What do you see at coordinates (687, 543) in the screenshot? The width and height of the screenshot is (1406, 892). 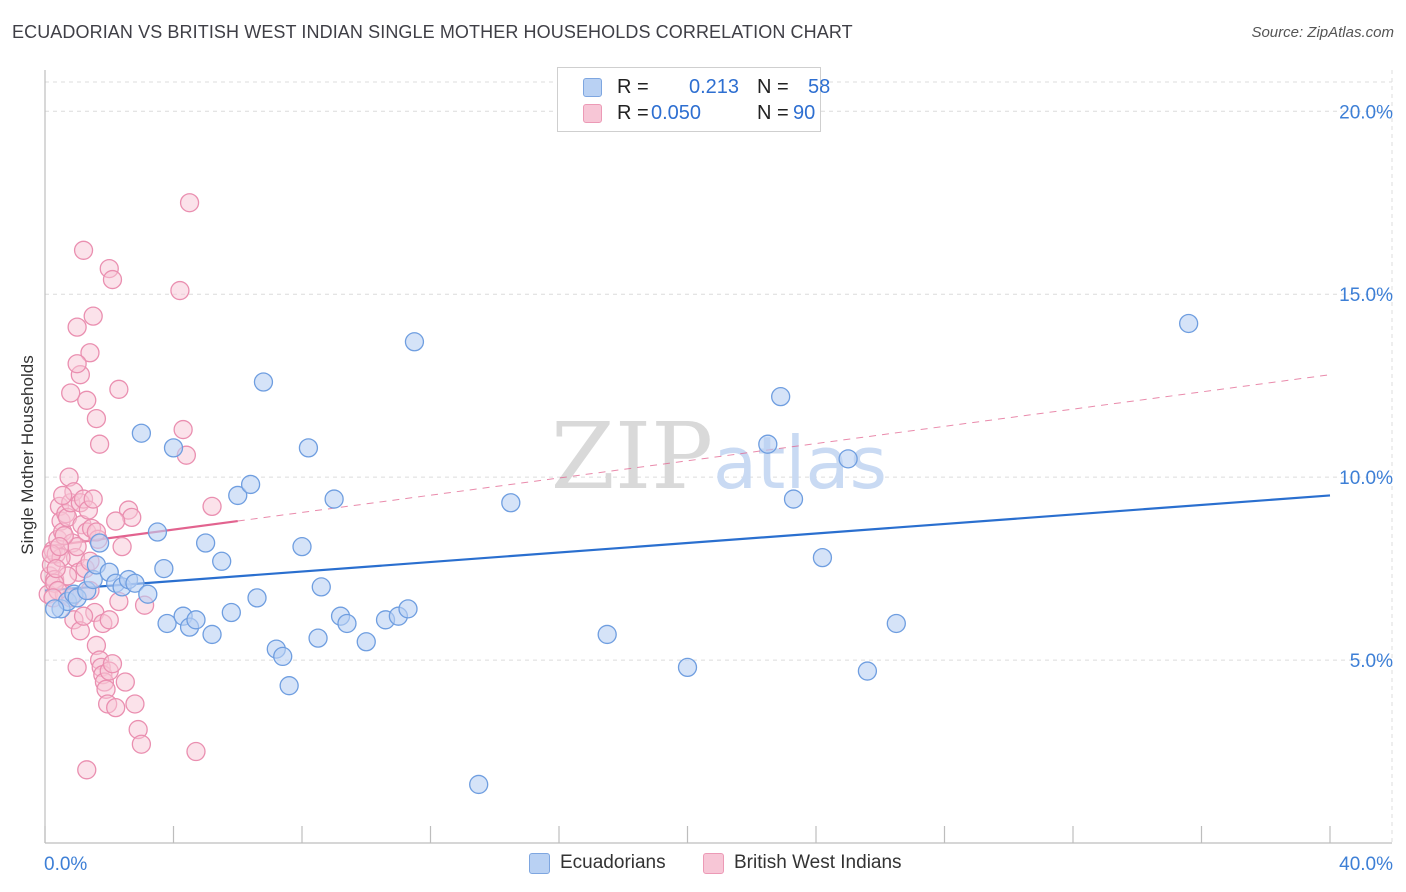 I see `ecuadorian-trendline` at bounding box center [687, 543].